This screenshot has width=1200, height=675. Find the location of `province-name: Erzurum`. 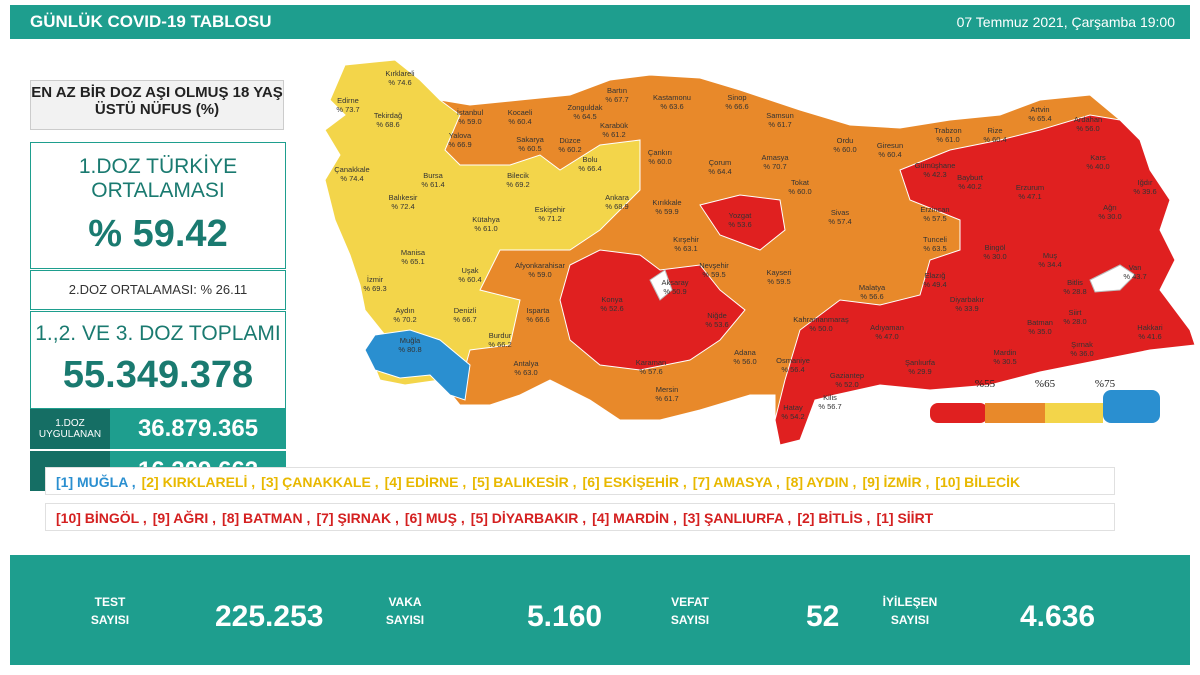

province-name: Erzurum is located at coordinates (1030, 187).